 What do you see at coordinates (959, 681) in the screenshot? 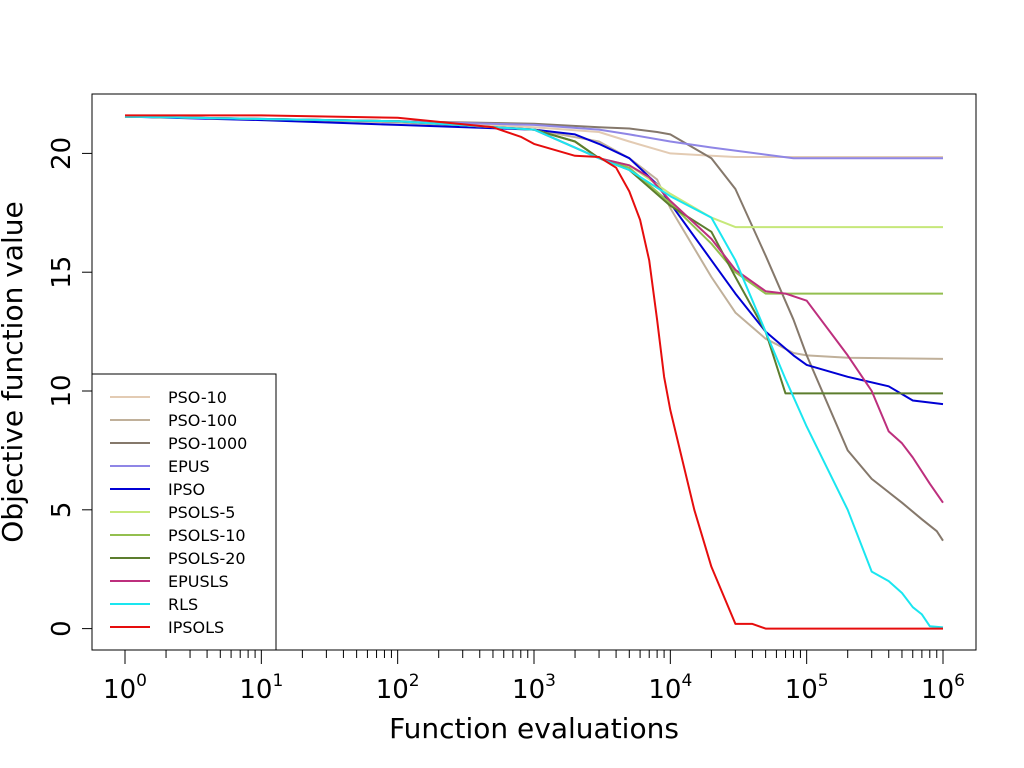
I see `x-tick-exponent: 6` at bounding box center [959, 681].